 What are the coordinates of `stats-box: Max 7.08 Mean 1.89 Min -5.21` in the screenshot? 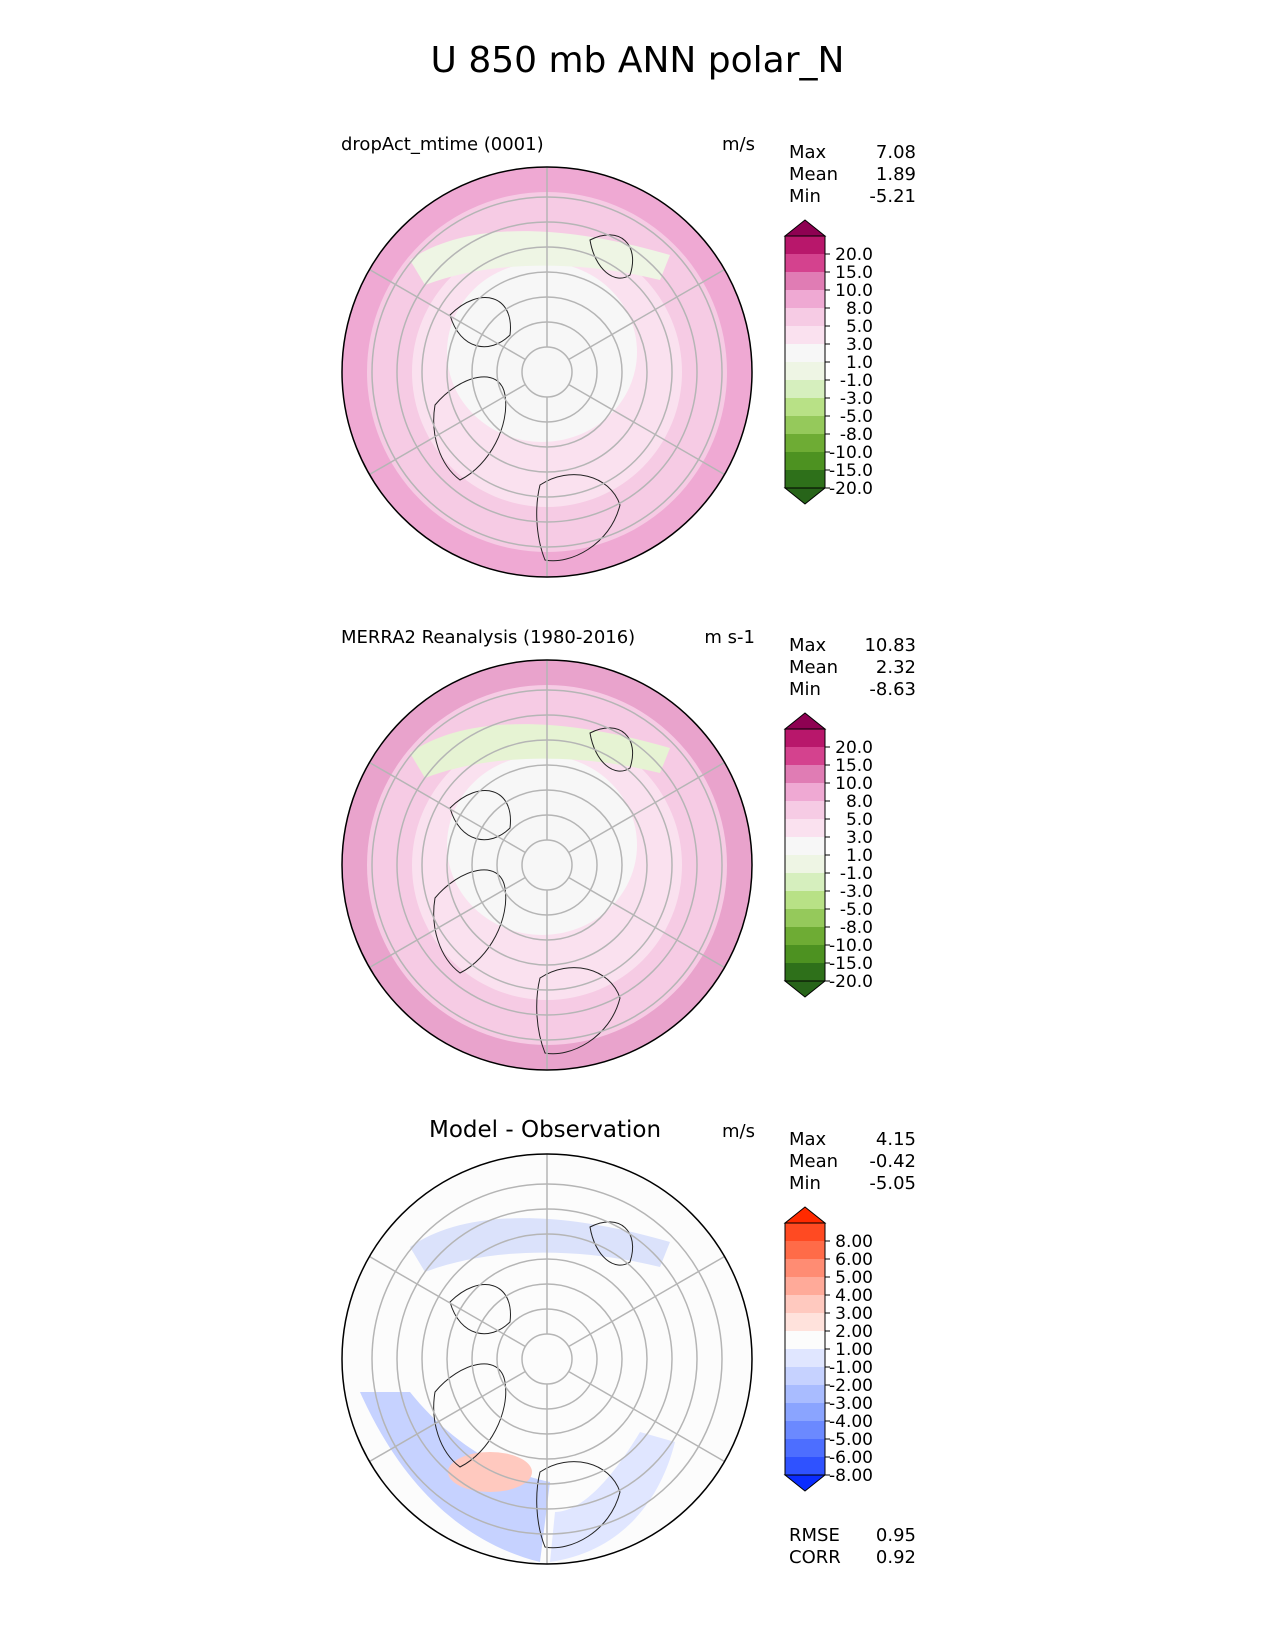 It's located at (852, 175).